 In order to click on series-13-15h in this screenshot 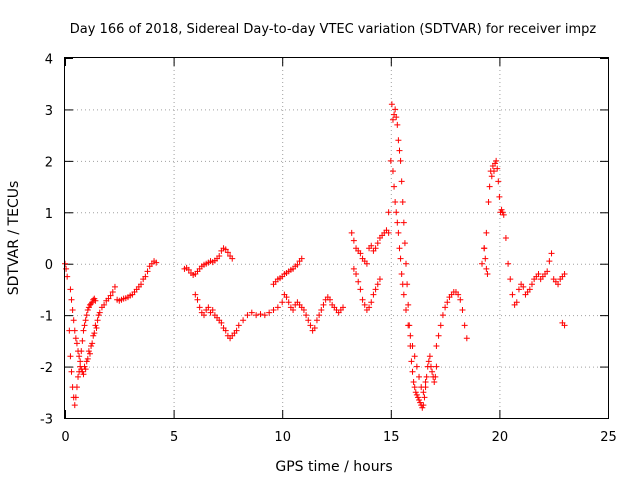, I will do `click(370, 247)`.